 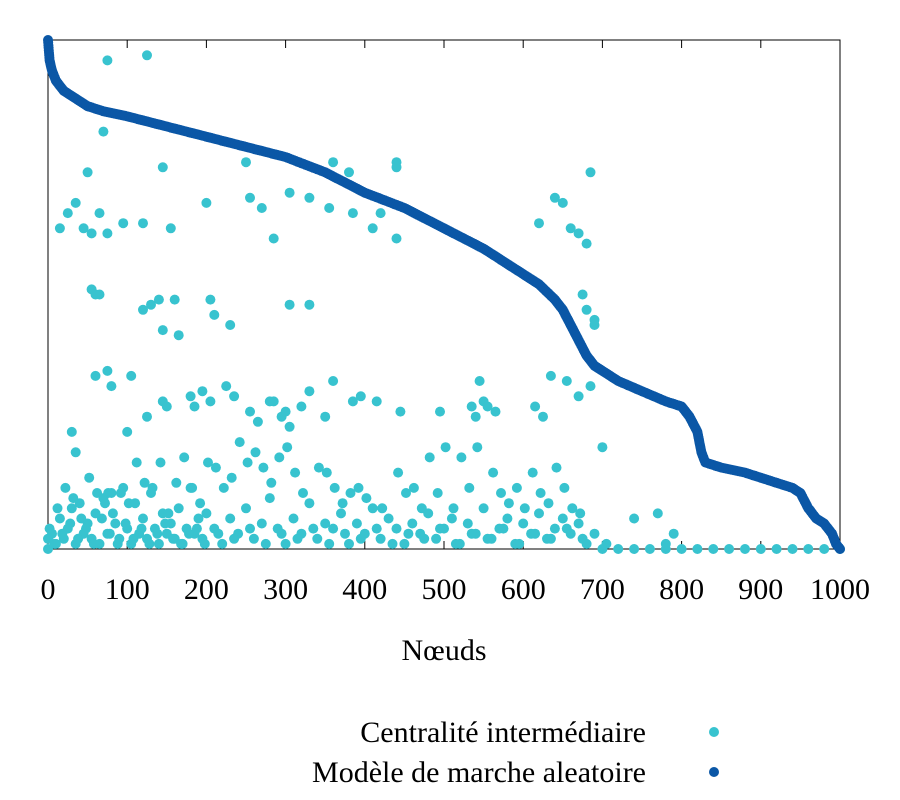 What do you see at coordinates (127, 589) in the screenshot?
I see `x-tick-label: 100` at bounding box center [127, 589].